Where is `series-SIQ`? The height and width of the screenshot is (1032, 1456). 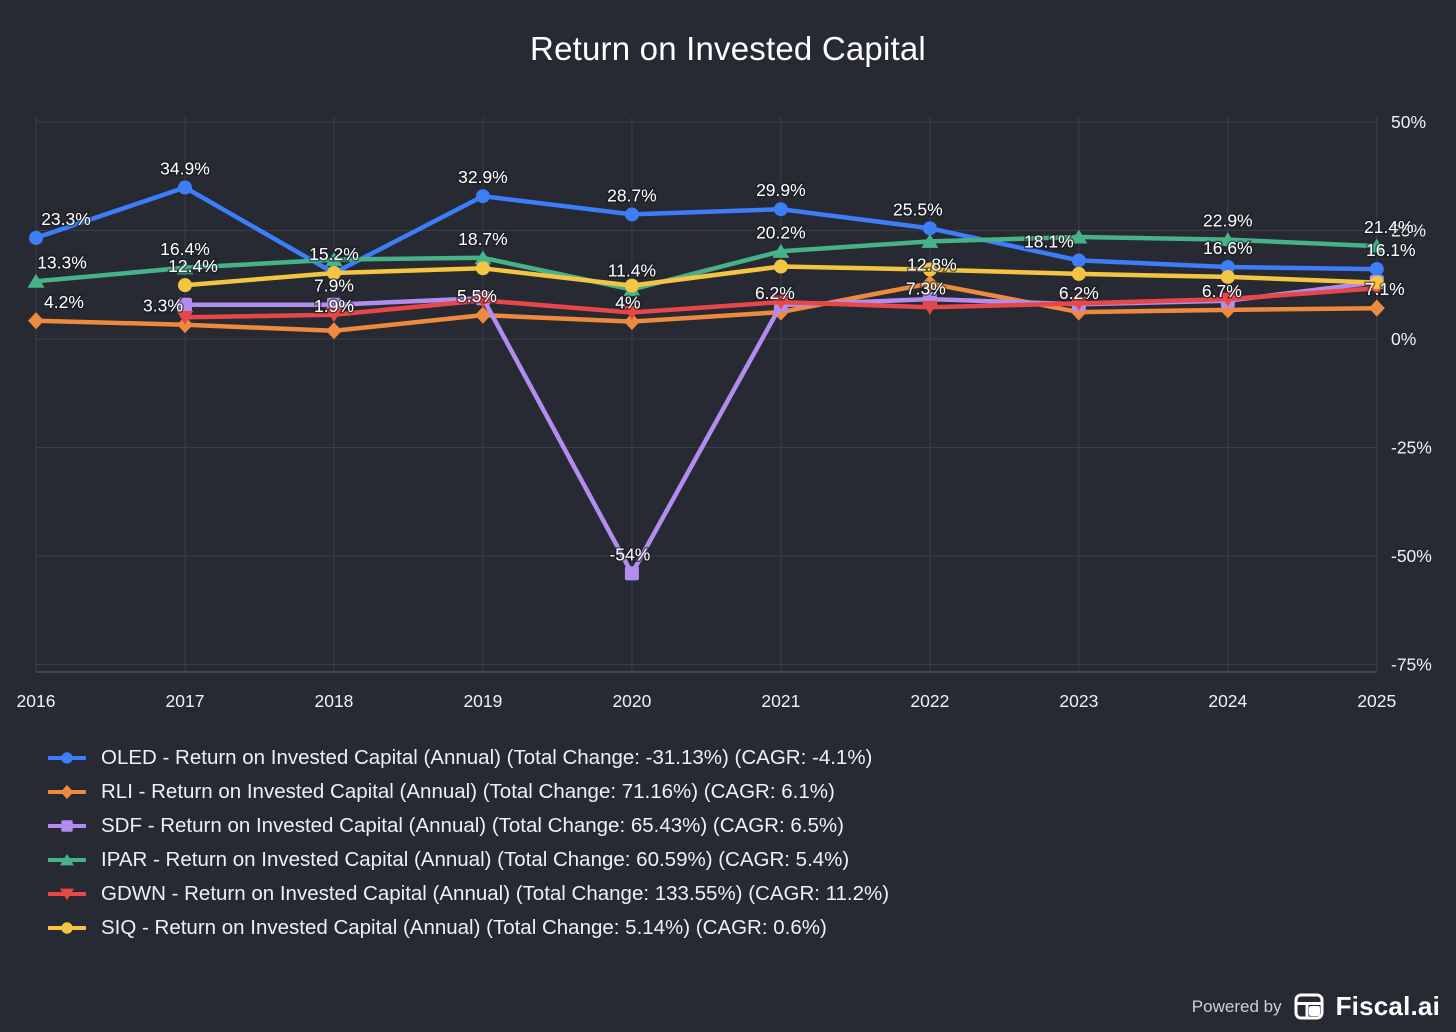
series-SIQ is located at coordinates (780, 276).